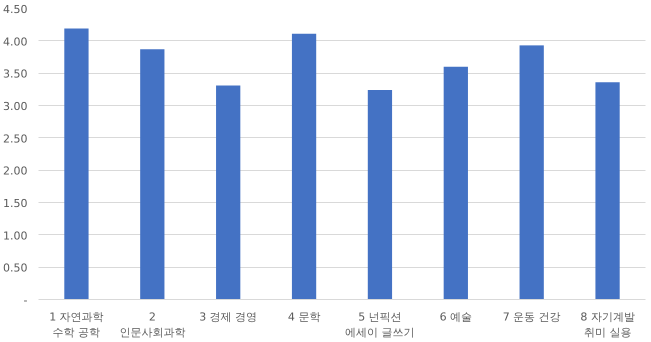 The width and height of the screenshot is (651, 342). What do you see at coordinates (380, 325) in the screenshot?
I see `x-tick-label: 5 넌픽션 에세이 글쓰기` at bounding box center [380, 325].